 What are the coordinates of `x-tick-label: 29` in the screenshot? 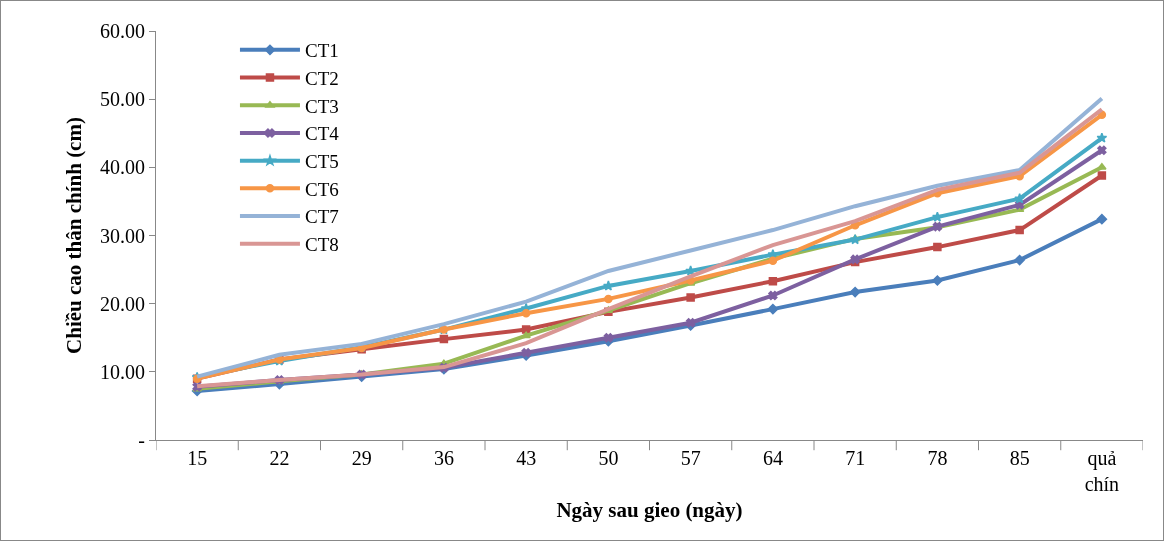 It's located at (361, 458).